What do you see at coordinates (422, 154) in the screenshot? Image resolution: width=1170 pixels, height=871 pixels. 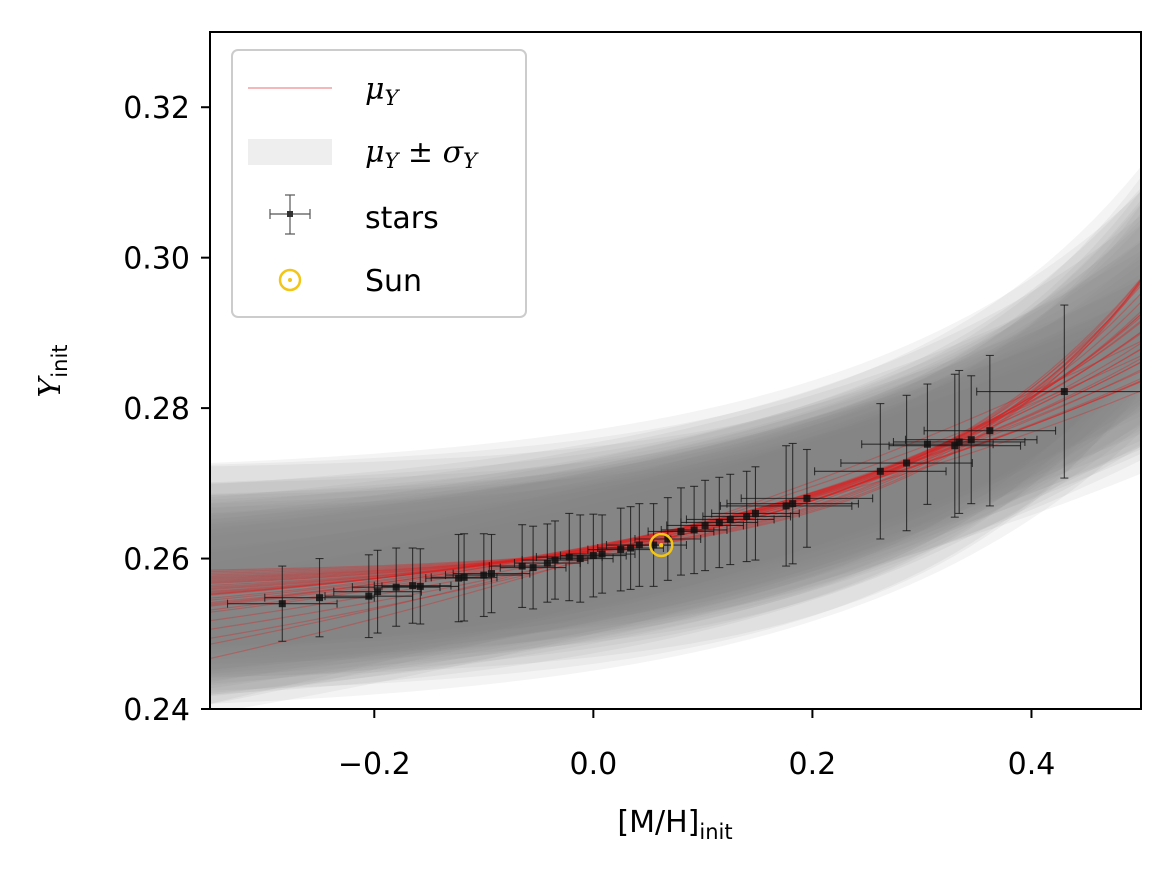 I see `legend-label-mu-sigma: μY ± σY` at bounding box center [422, 154].